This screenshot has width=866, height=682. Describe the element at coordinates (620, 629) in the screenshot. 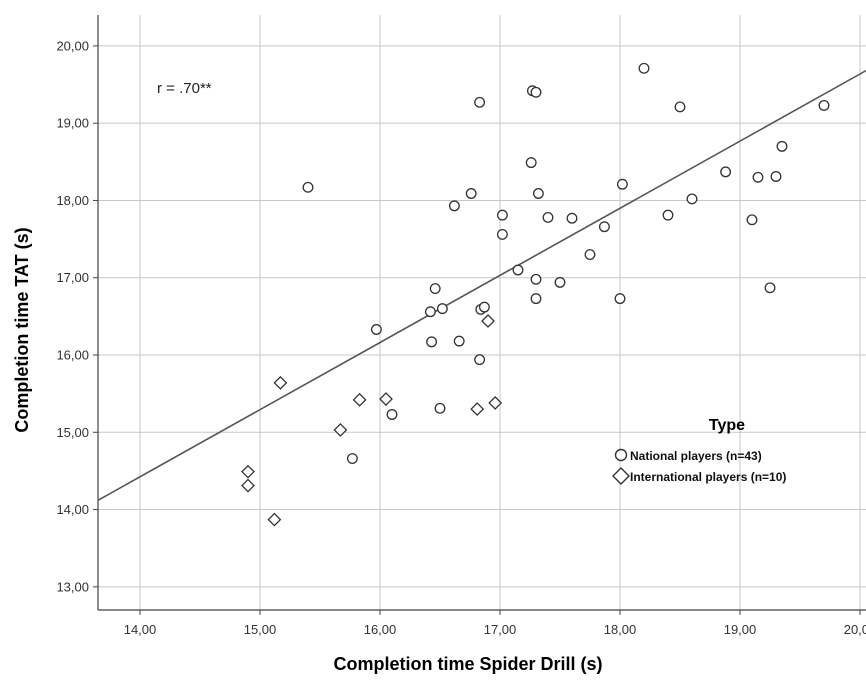

I see `x-tick-label: 18,00` at that location.